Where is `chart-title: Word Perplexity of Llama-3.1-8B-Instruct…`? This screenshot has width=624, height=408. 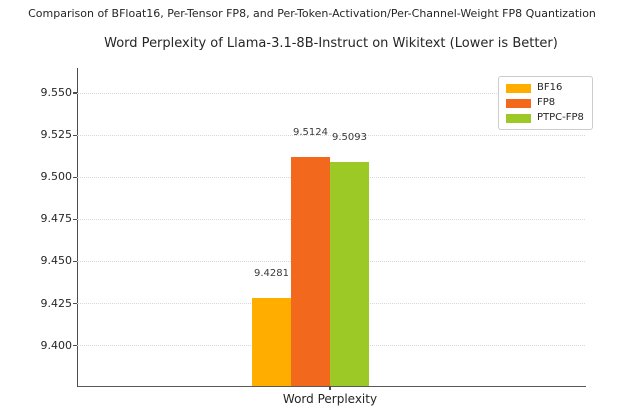
chart-title: Word Perplexity of Llama-3.1-8B-Instruct… is located at coordinates (331, 43).